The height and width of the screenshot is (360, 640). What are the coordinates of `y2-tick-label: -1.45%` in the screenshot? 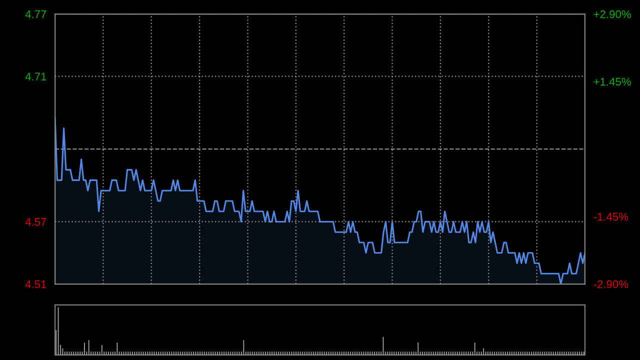 It's located at (611, 216).